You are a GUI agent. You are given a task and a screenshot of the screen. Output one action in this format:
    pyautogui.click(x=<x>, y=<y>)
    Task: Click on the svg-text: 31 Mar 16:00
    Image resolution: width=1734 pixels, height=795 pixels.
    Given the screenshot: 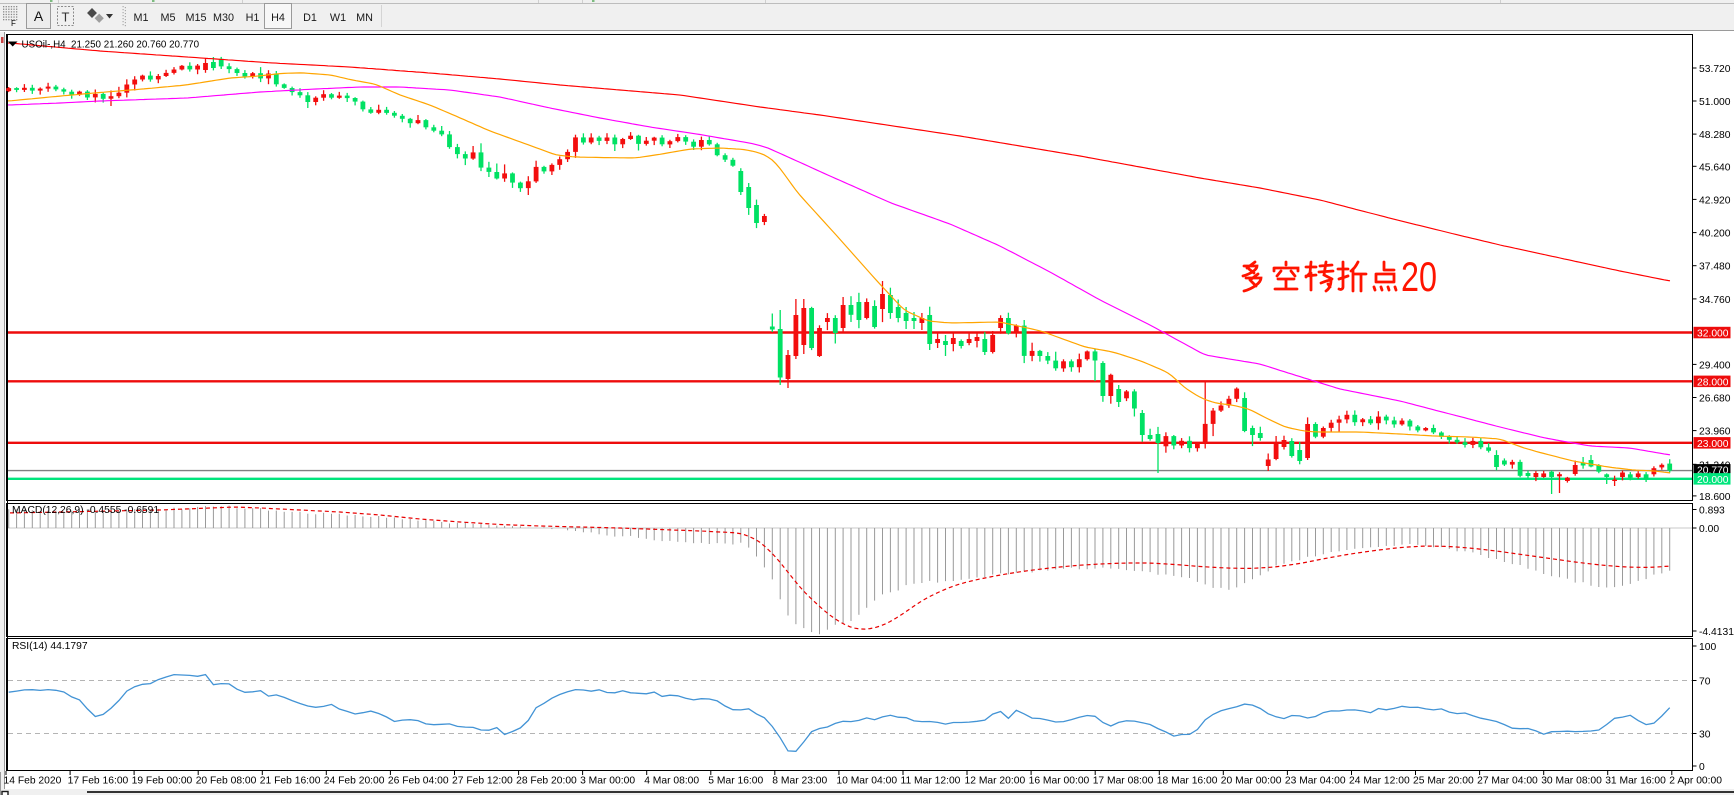 What is the action you would take?
    pyautogui.click(x=1635, y=781)
    